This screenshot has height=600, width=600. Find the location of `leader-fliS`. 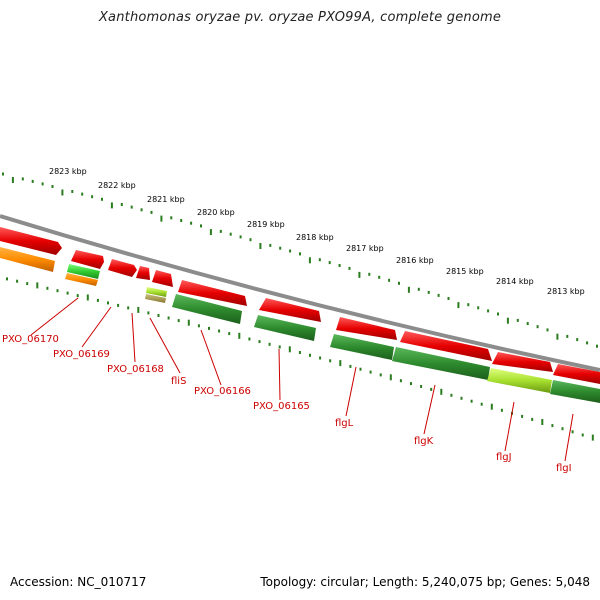

leader-fliS is located at coordinates (165, 345).